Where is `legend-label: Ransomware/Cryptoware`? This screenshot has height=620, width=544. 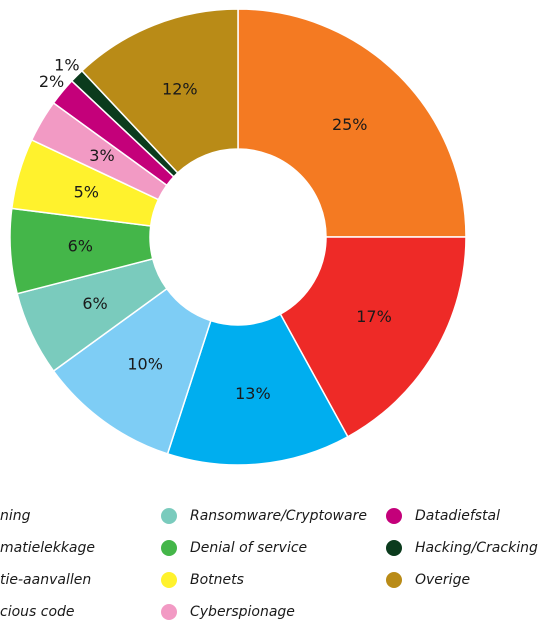
legend-label: Ransomware/Cryptoware is located at coordinates (278, 516).